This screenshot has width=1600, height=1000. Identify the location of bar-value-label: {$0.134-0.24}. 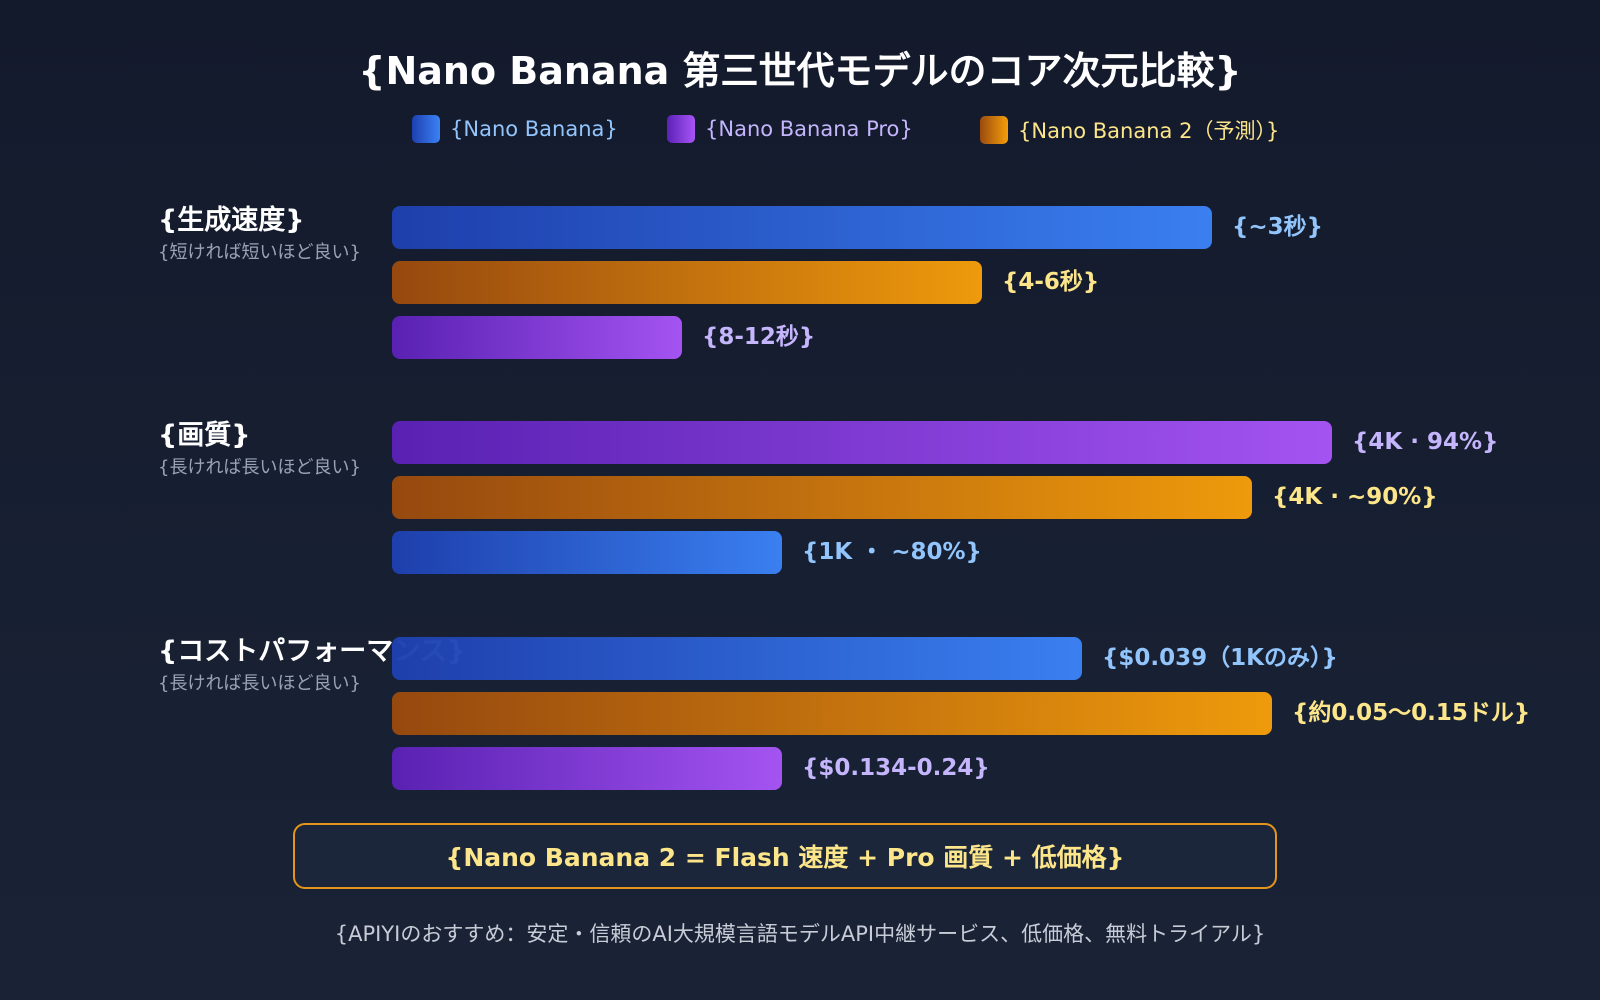
(896, 768).